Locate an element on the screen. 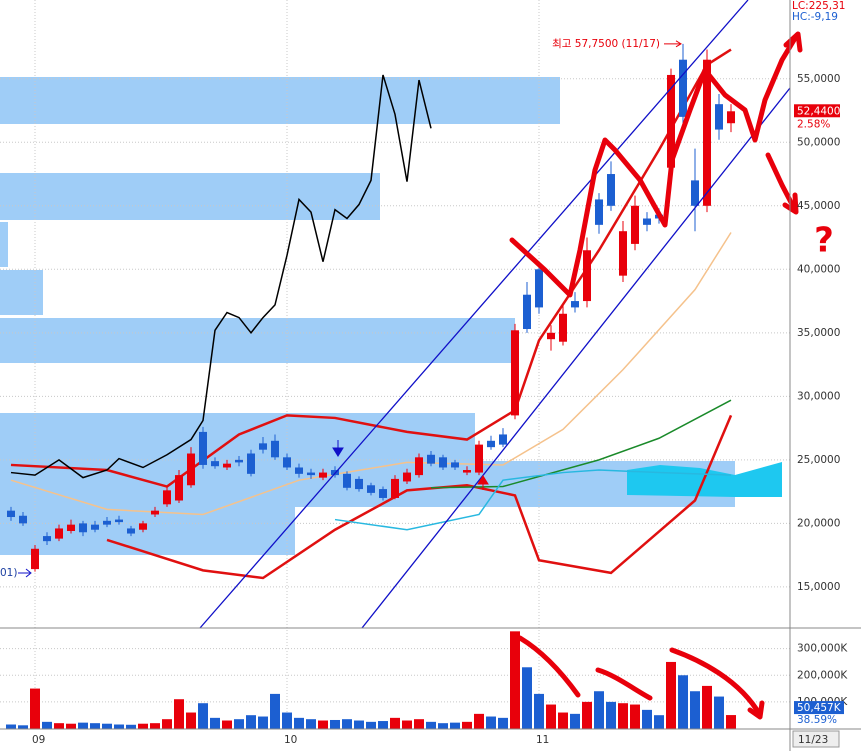  date-box is located at coordinates (816, 739).